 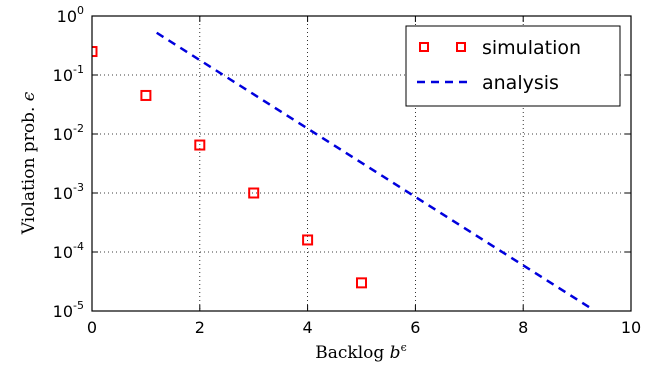 What do you see at coordinates (68, 133) in the screenshot?
I see `y-tick-label: 10⁻²` at bounding box center [68, 133].